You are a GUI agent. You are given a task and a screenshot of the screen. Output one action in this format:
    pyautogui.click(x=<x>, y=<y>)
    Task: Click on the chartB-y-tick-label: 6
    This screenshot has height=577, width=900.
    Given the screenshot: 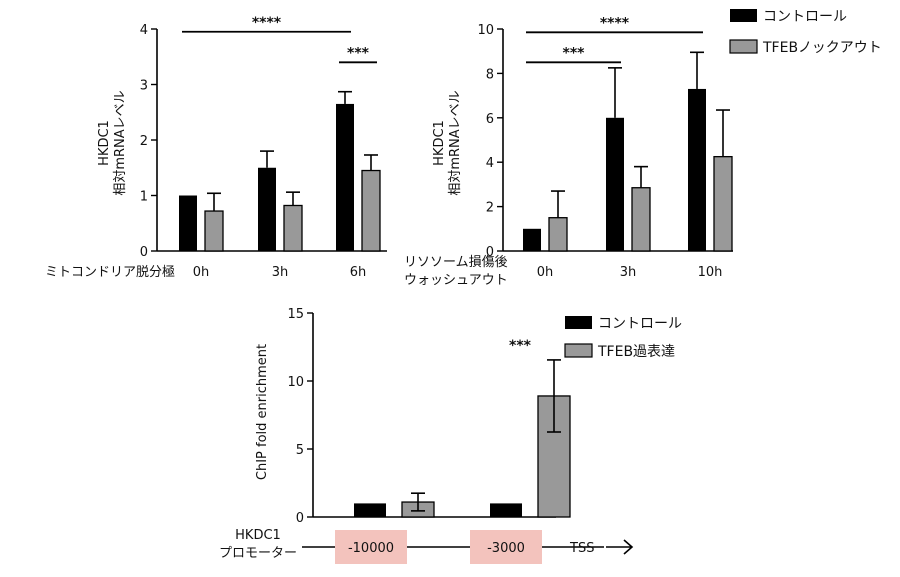 What is the action you would take?
    pyautogui.click(x=490, y=119)
    